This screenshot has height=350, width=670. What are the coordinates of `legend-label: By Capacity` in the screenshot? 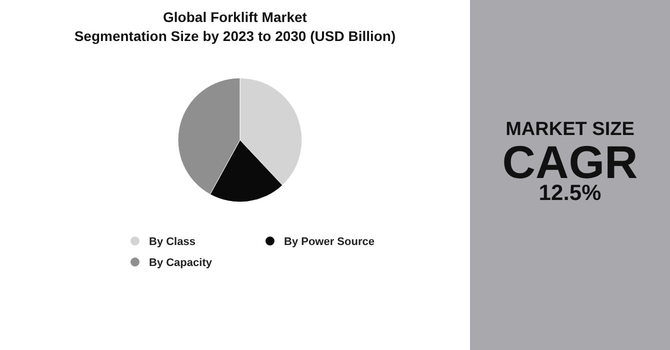 It's located at (181, 263).